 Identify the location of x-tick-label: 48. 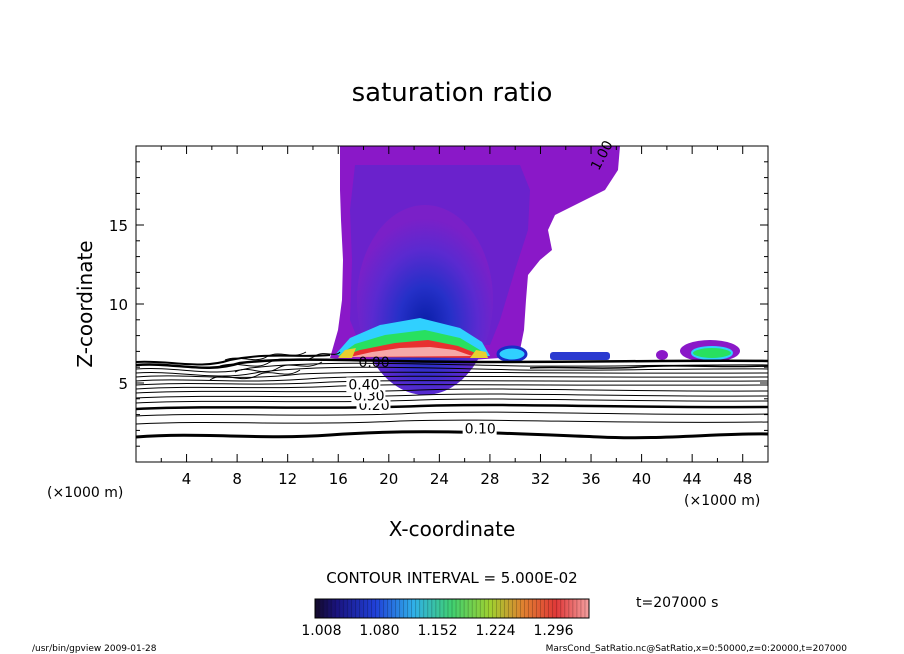
(742, 479).